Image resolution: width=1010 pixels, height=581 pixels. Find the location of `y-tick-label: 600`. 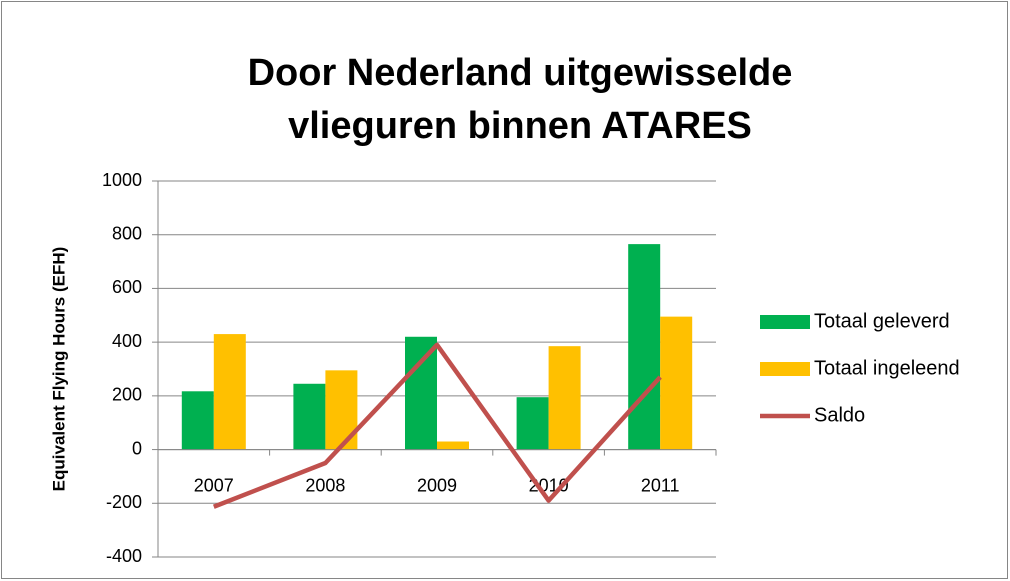

y-tick-label: 600 is located at coordinates (127, 287).